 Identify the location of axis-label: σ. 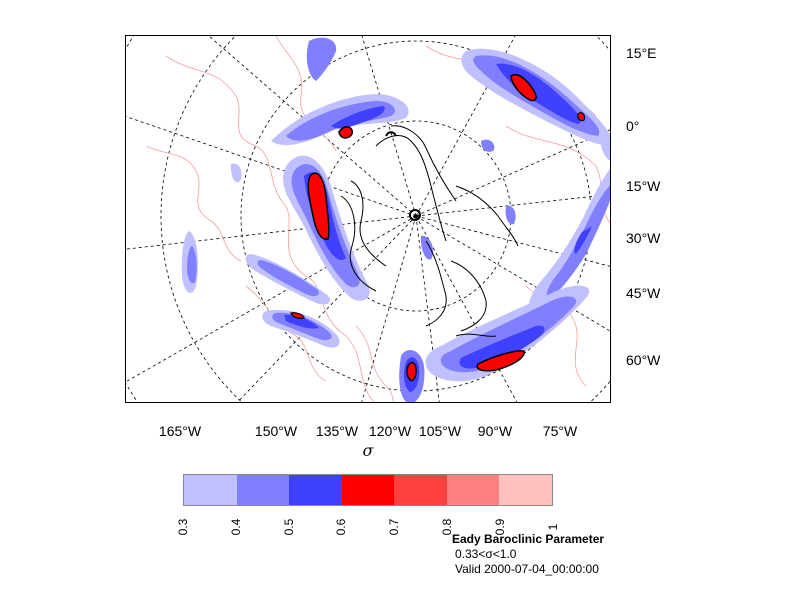
(368, 450).